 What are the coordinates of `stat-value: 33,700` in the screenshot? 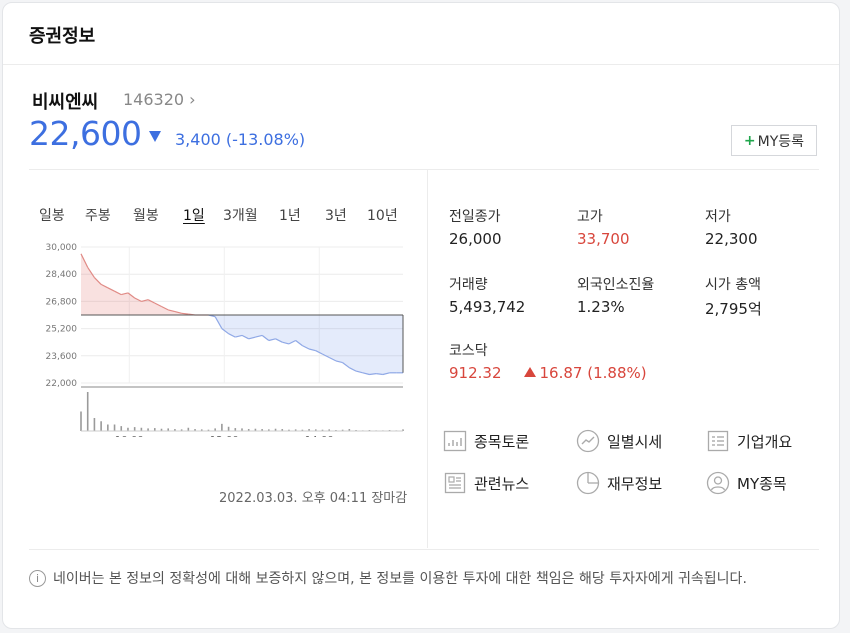 It's located at (603, 239).